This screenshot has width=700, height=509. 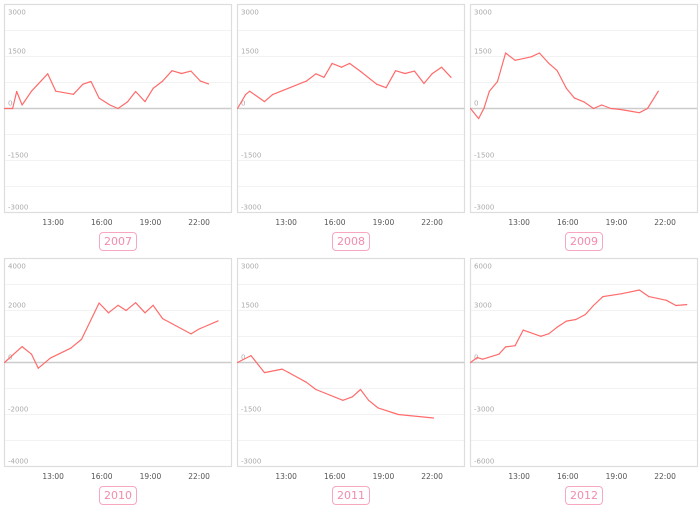 What do you see at coordinates (584, 369) in the screenshot?
I see `line-chart: 6000 3000 0 -3000 -6000 13:00 16:00 19:00 22:00` at bounding box center [584, 369].